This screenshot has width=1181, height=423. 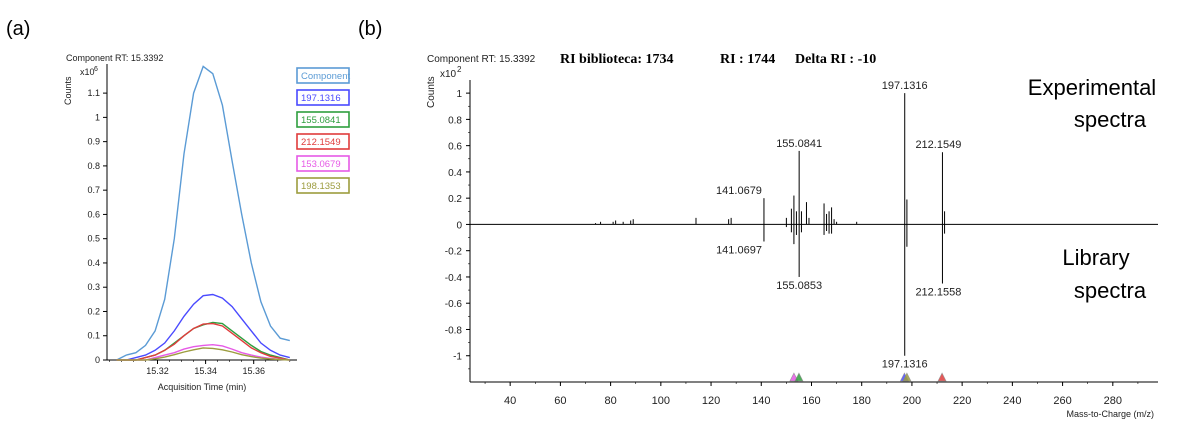 What do you see at coordinates (455, 120) in the screenshot?
I see `spectrum-y-tick-label: 0.8` at bounding box center [455, 120].